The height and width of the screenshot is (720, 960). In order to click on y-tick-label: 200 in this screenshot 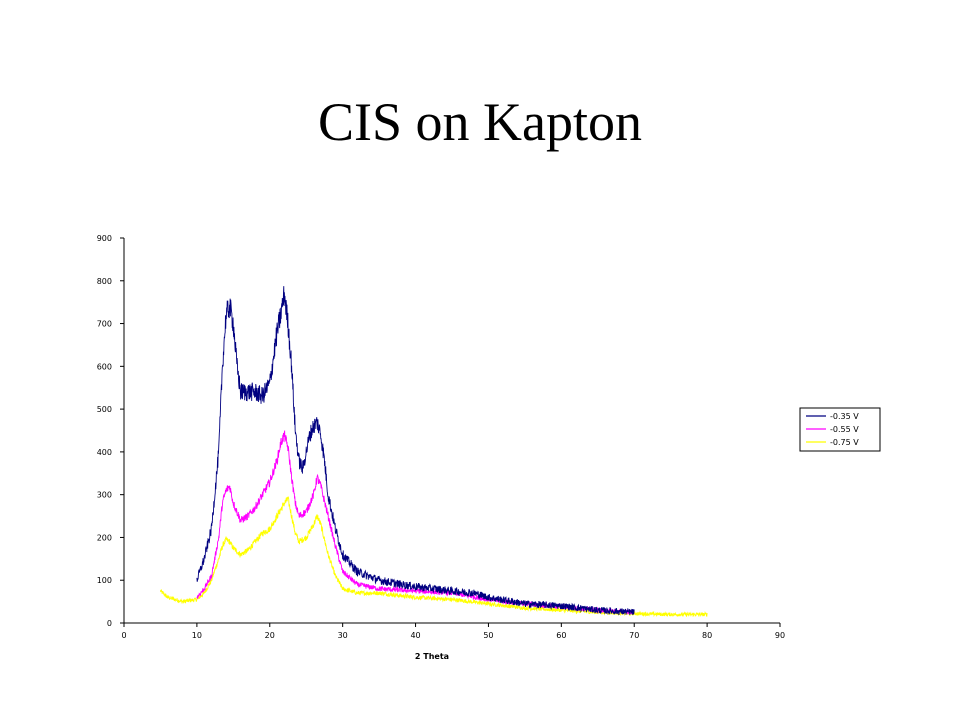, I will do `click(104, 537)`.